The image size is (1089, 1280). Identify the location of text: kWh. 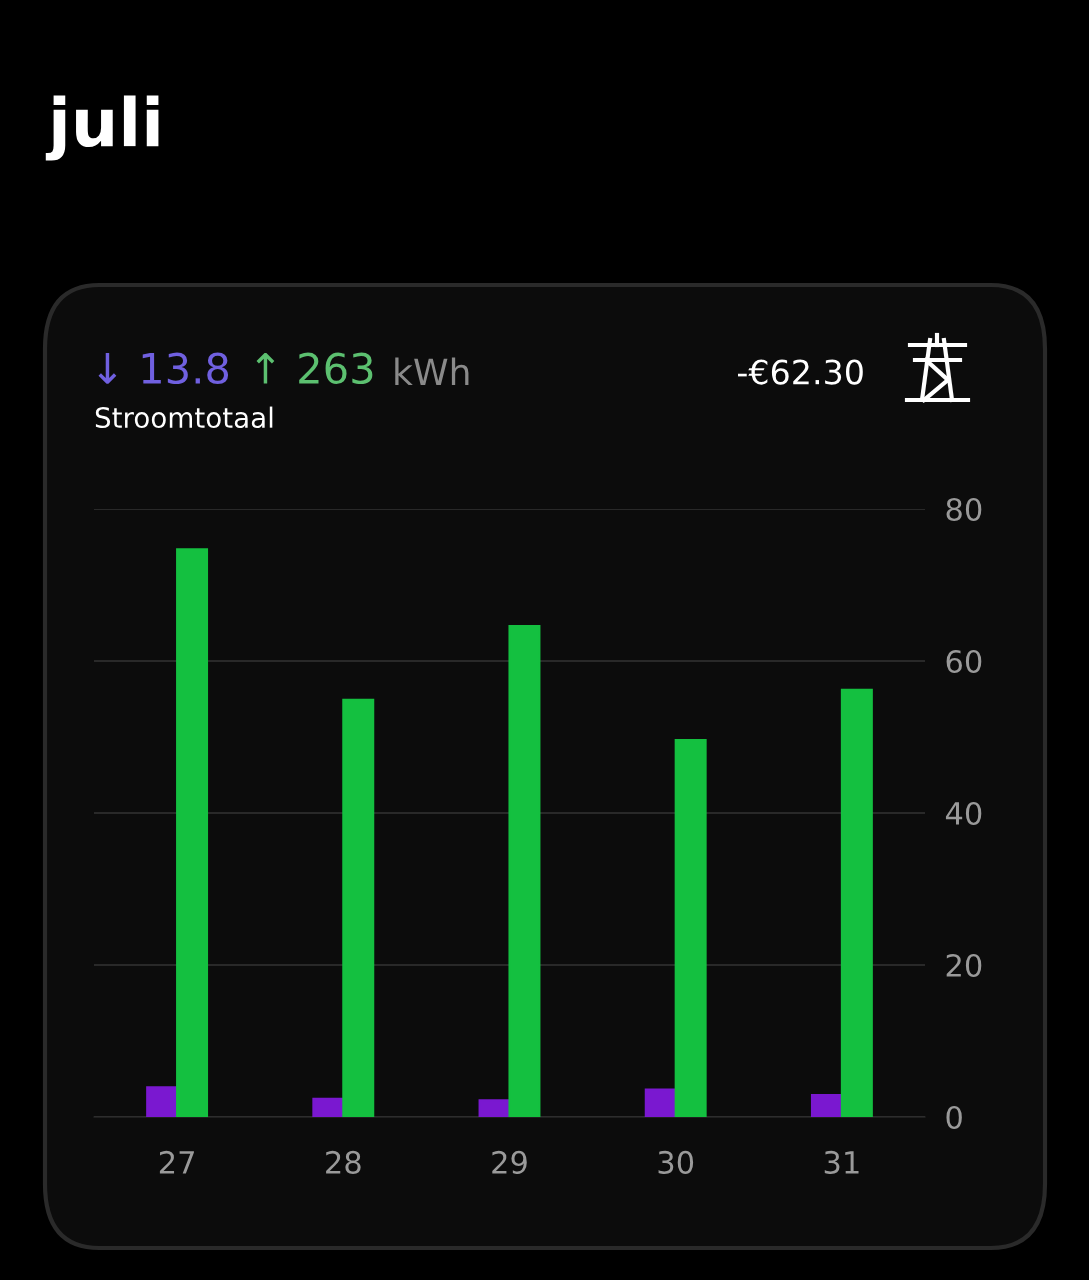
(432, 371).